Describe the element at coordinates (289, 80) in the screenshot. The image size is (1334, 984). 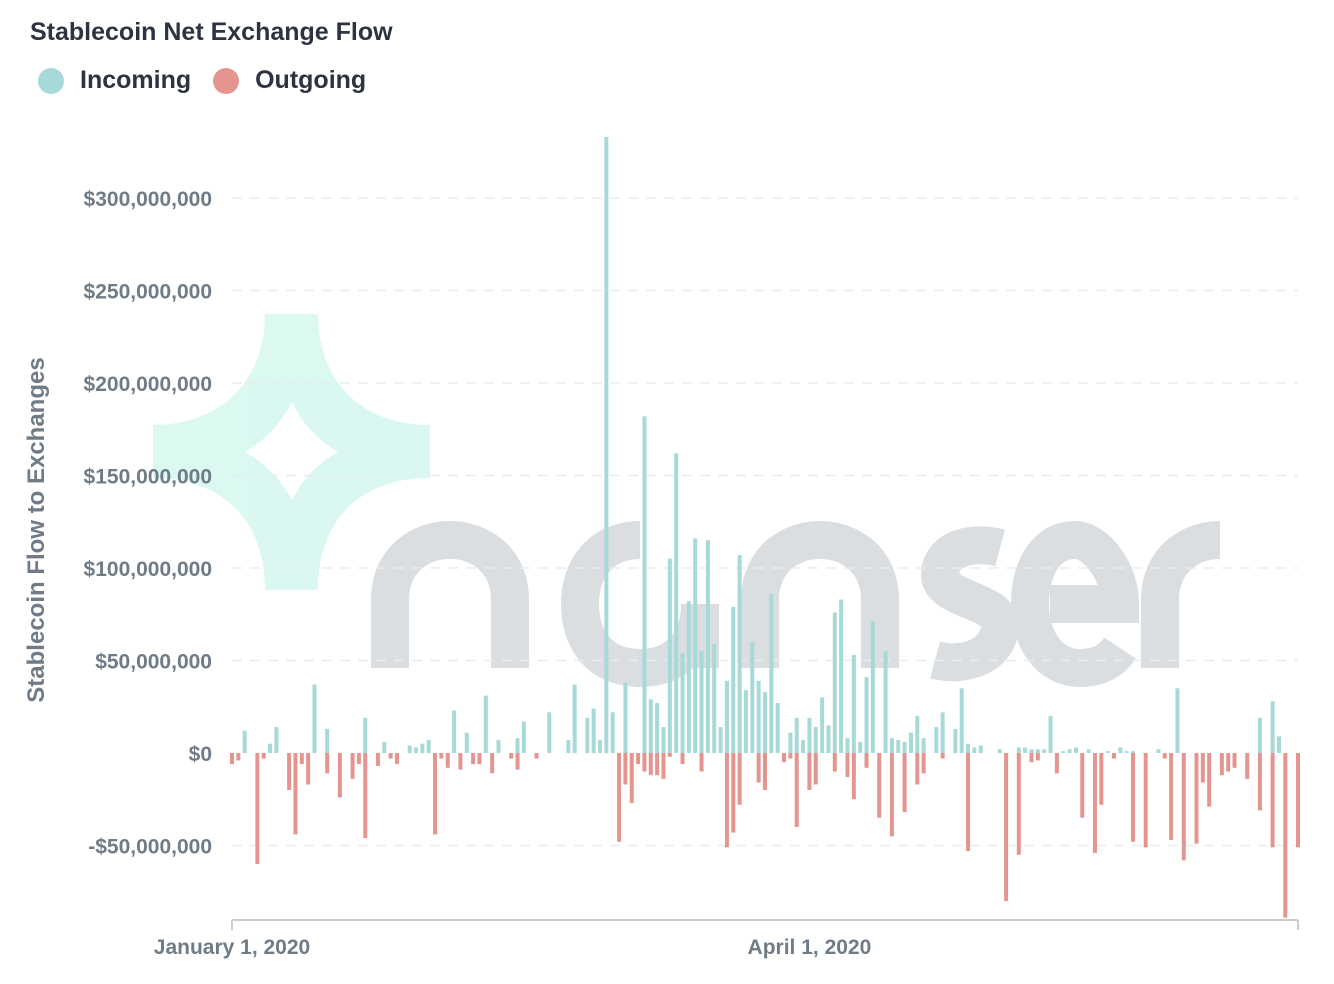
I see `legend-item-outgoing: Outgoing` at that location.